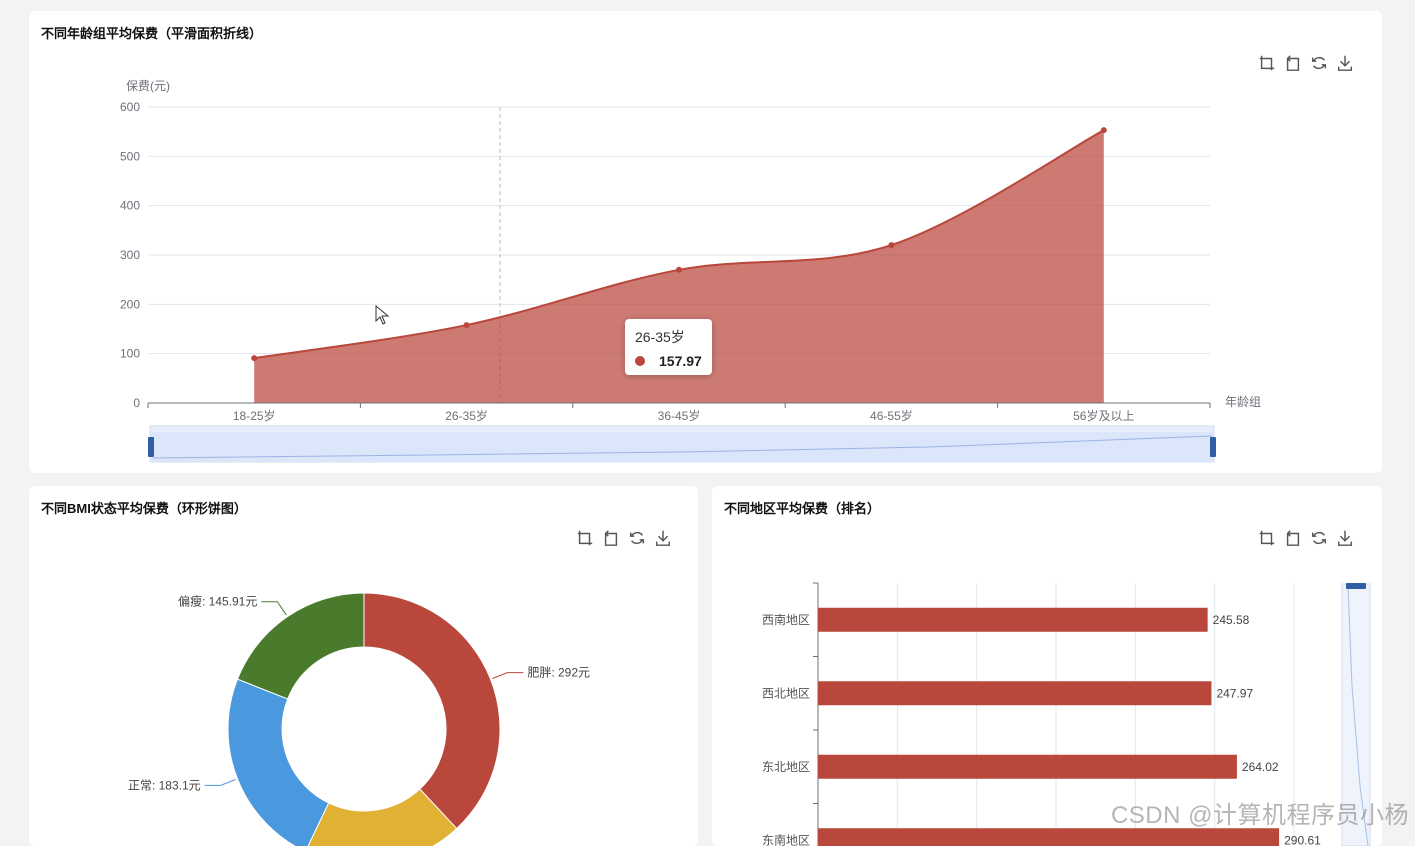  I want to click on x-tick-label: 36-45岁, so click(679, 415).